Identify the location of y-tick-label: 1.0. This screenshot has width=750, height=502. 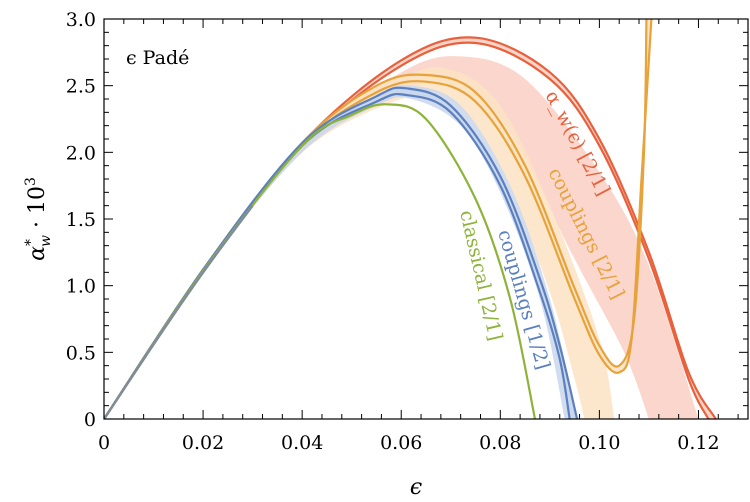
(81, 287).